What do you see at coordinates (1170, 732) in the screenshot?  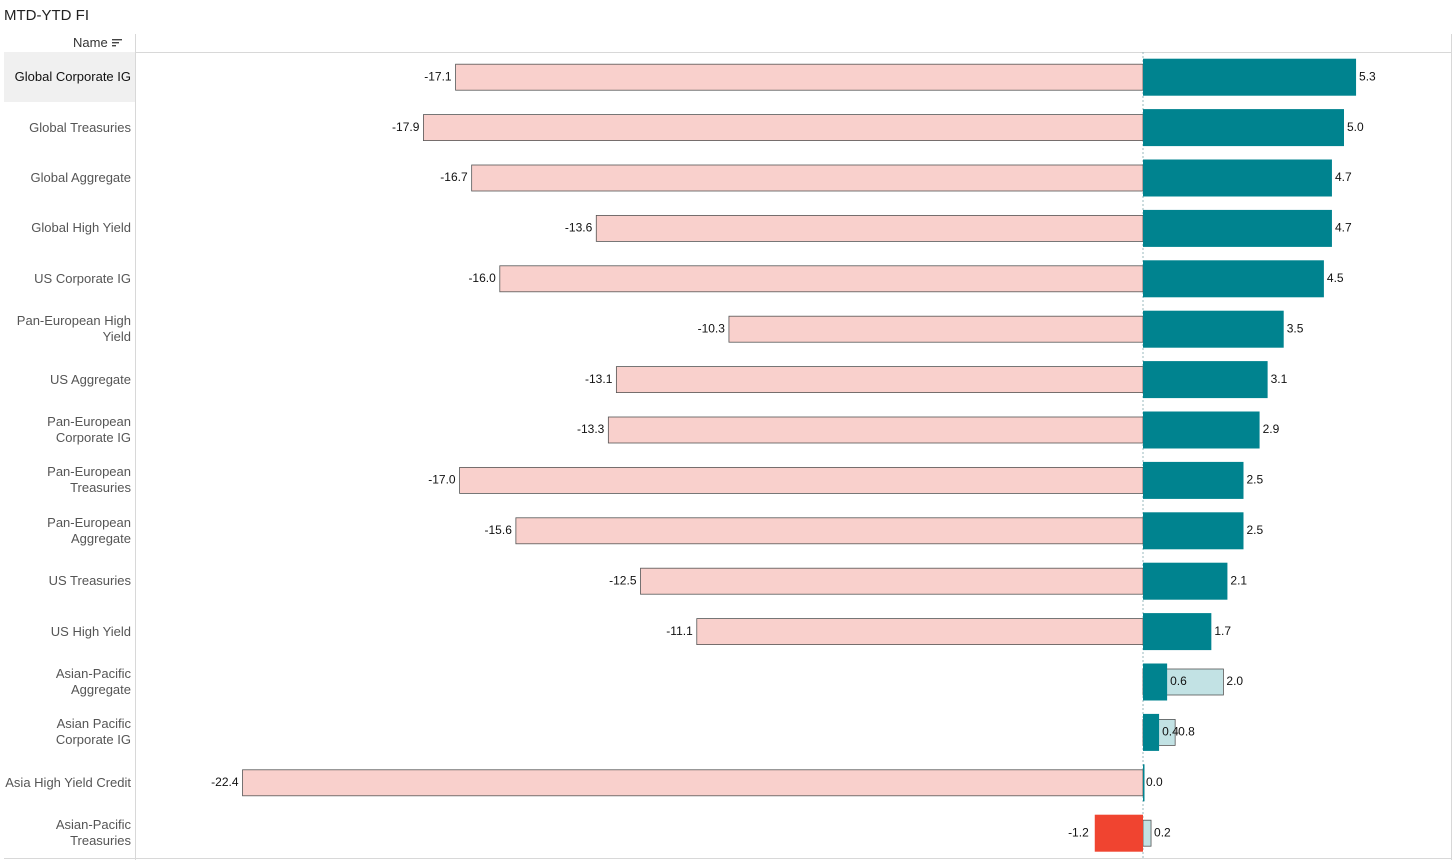 I see `mtd-value-label: 0.4` at bounding box center [1170, 732].